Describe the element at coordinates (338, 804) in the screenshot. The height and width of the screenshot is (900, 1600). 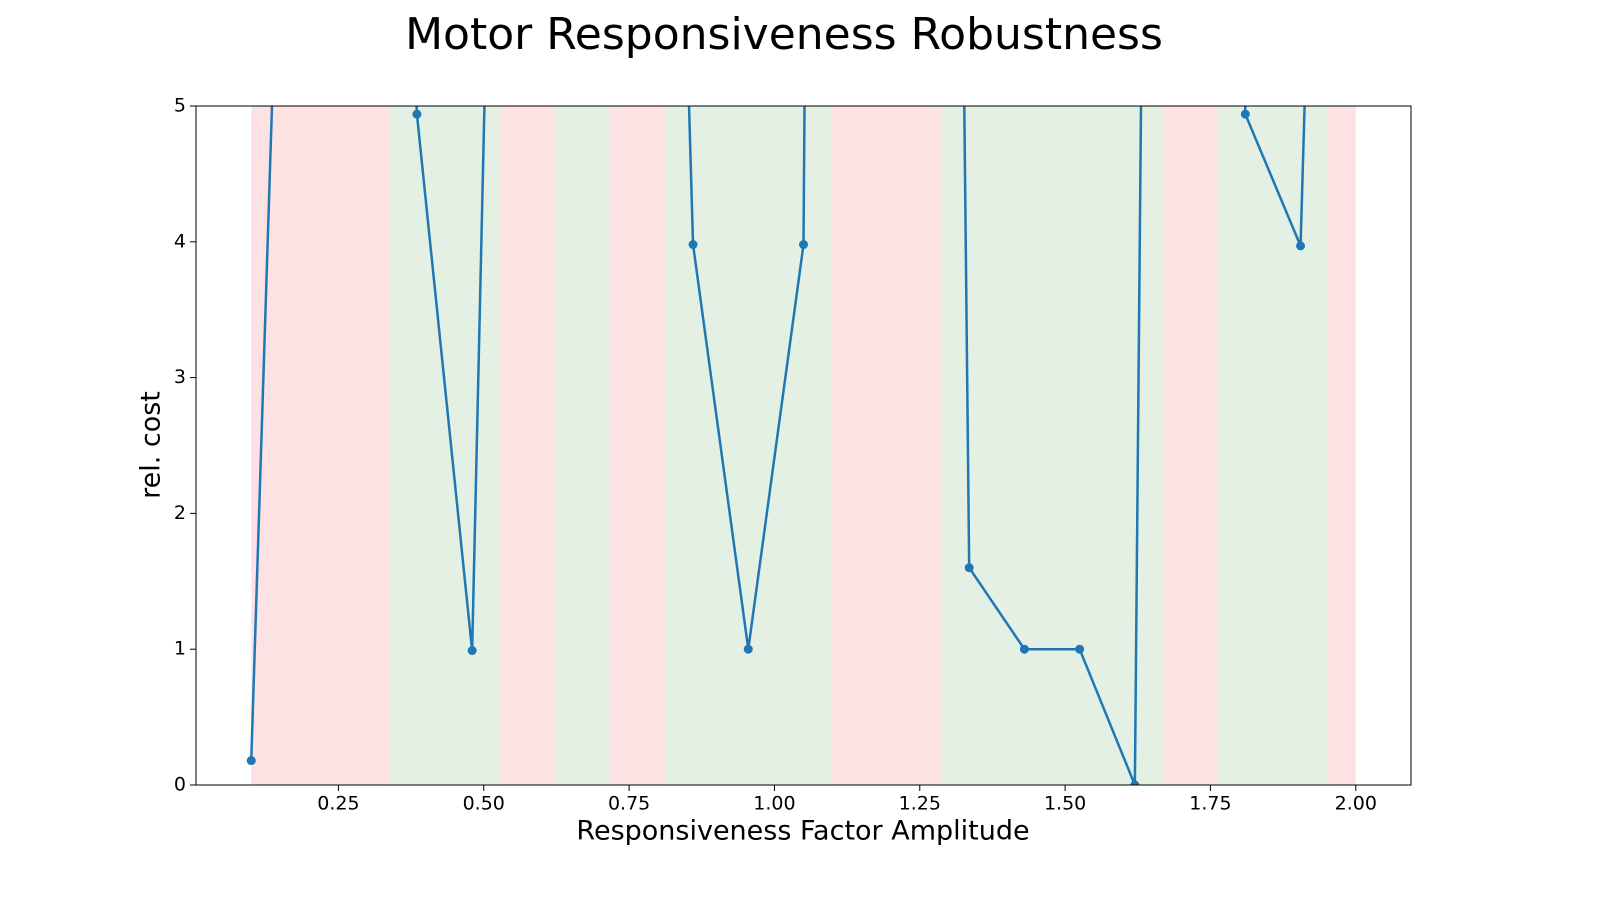
I see `x-tick-label: 0.25` at that location.